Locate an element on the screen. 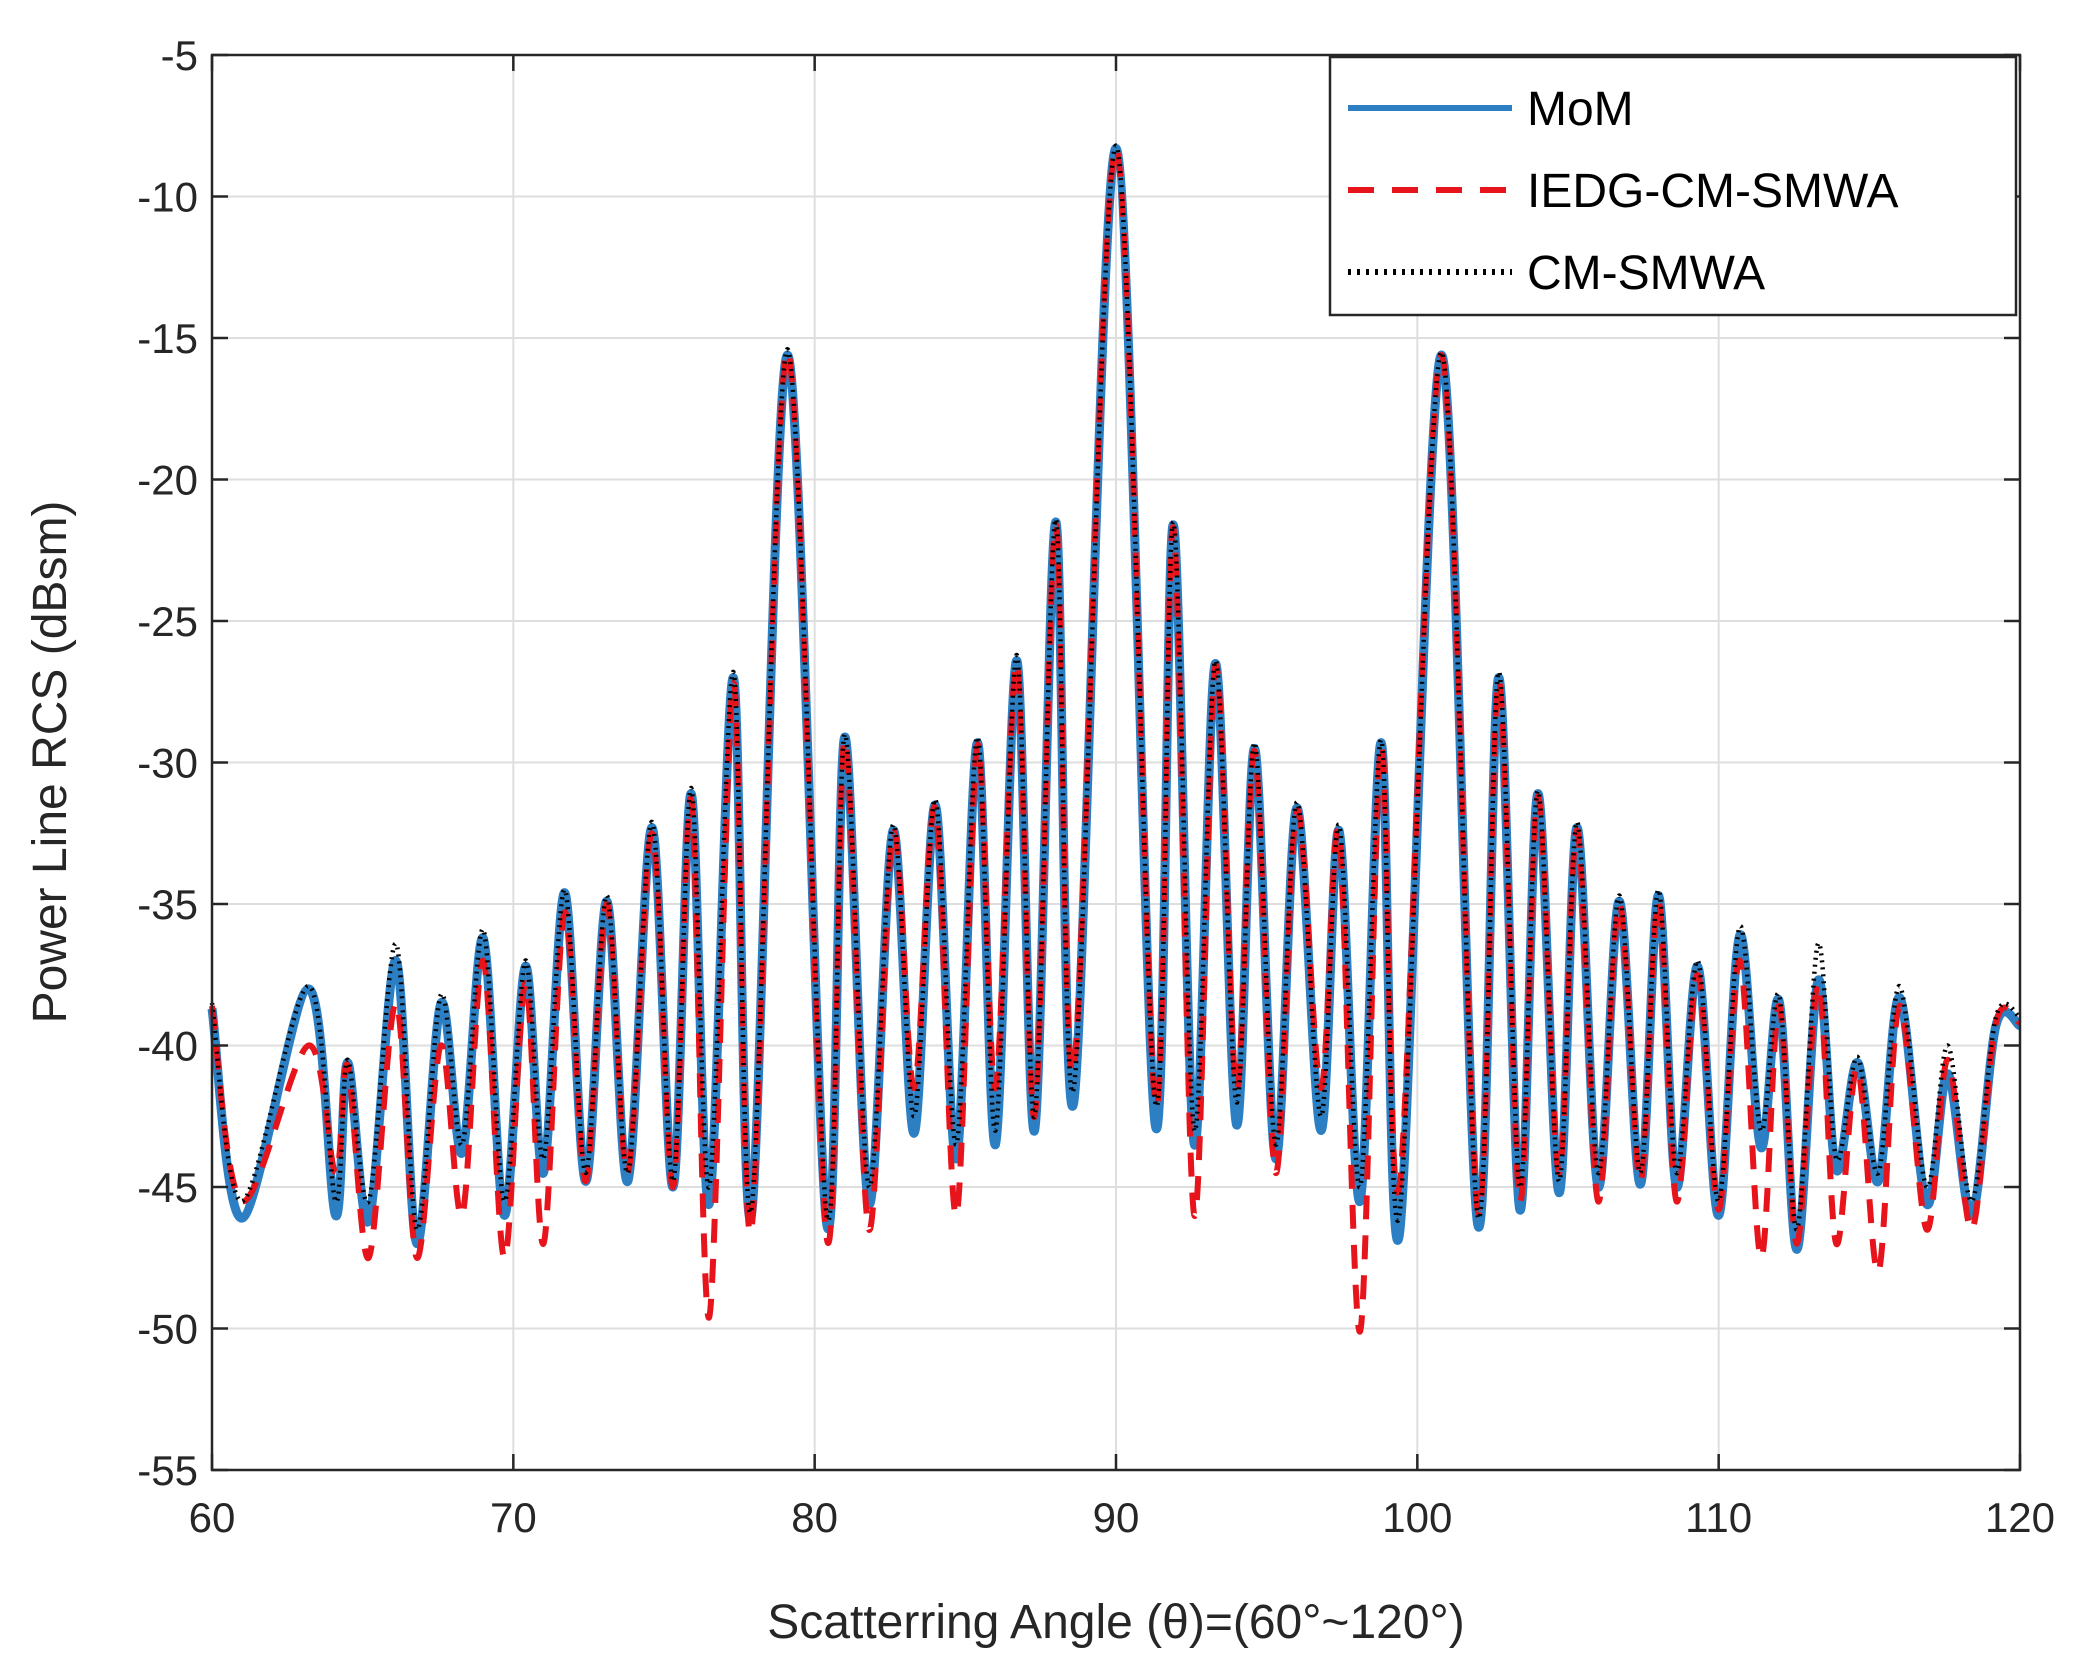  x-tick-label: 80 is located at coordinates (814, 1517).